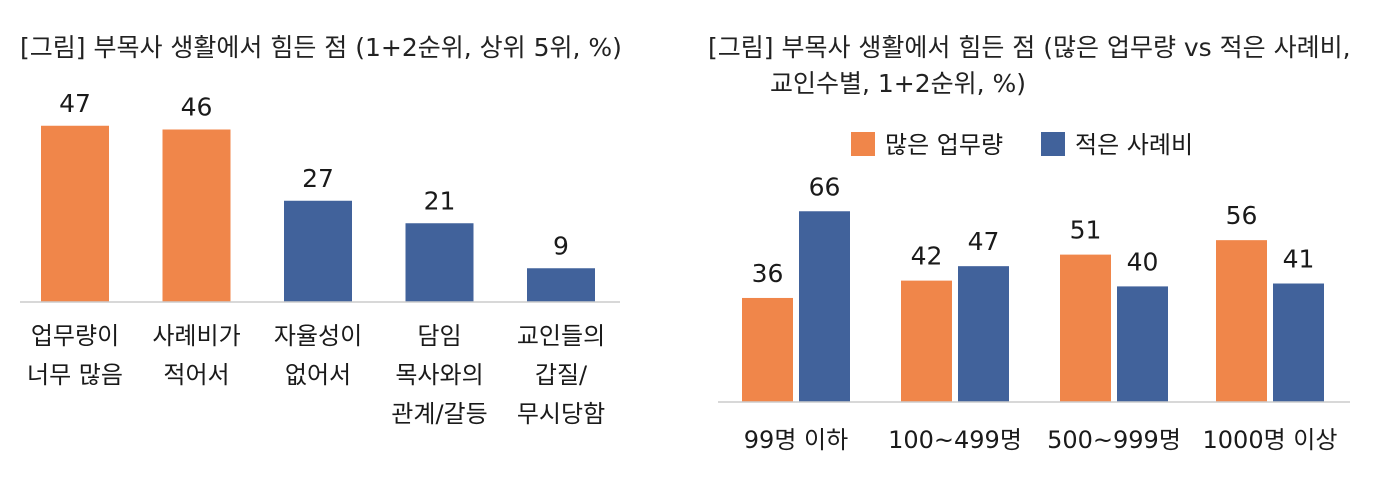  Describe the element at coordinates (75, 103) in the screenshot. I see `chart1-data-label: 47` at that location.